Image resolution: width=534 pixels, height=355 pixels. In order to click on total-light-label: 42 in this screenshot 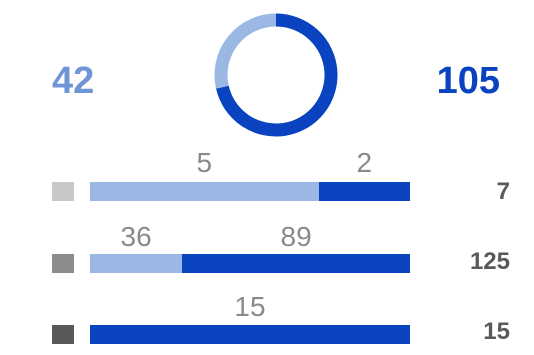, I will do `click(73, 81)`.